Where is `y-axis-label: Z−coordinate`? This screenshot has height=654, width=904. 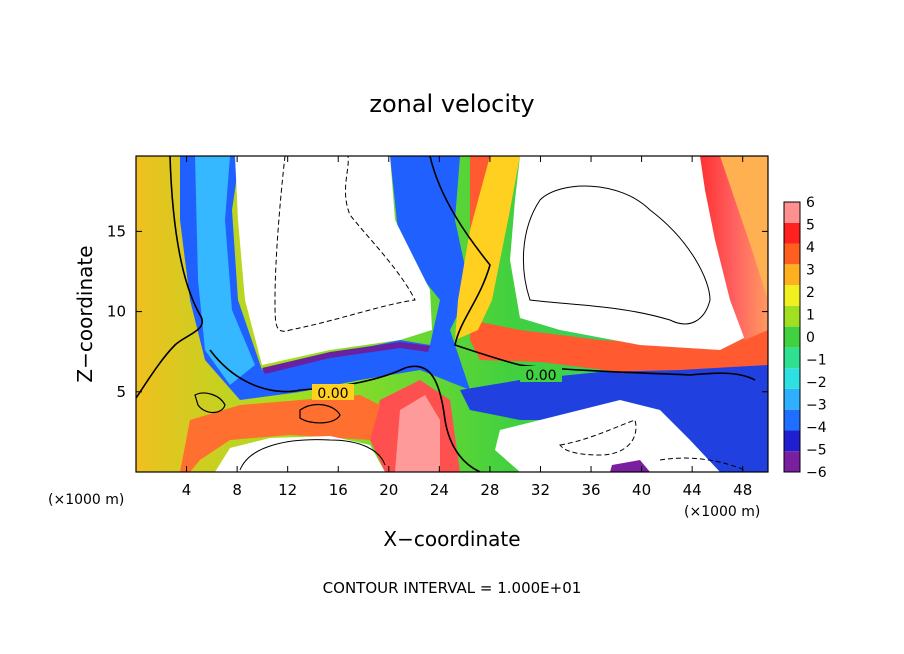 y-axis-label: Z−coordinate is located at coordinates (85, 313).